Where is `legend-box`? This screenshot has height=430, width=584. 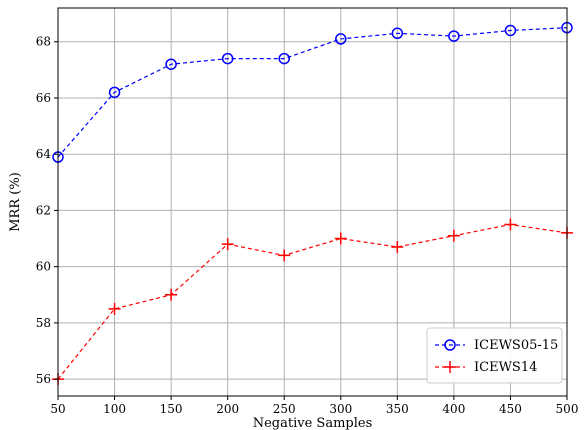 legend-box is located at coordinates (494, 355).